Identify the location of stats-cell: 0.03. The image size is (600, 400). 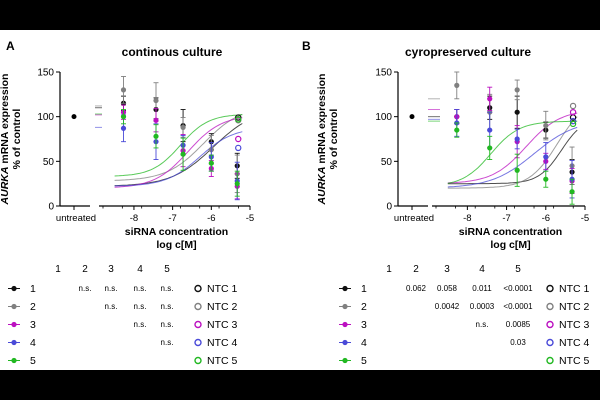
(518, 342).